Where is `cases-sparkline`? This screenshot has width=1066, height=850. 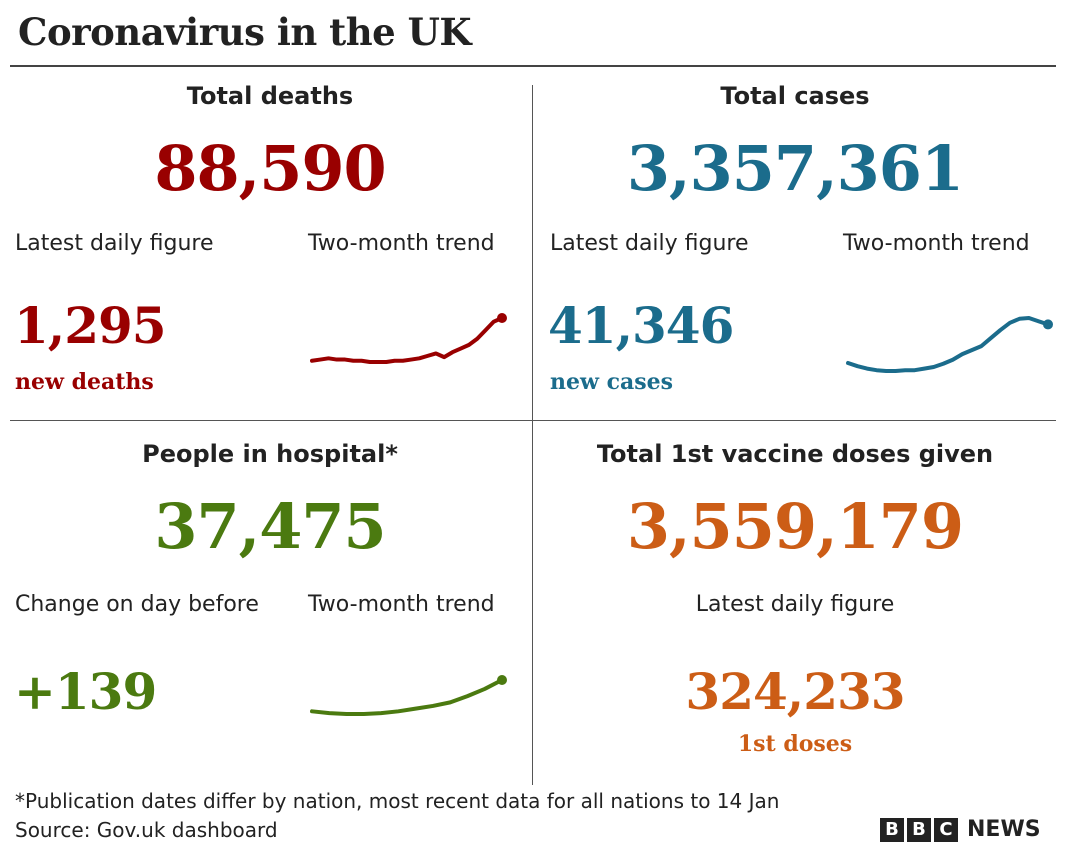
cases-sparkline is located at coordinates (949, 344).